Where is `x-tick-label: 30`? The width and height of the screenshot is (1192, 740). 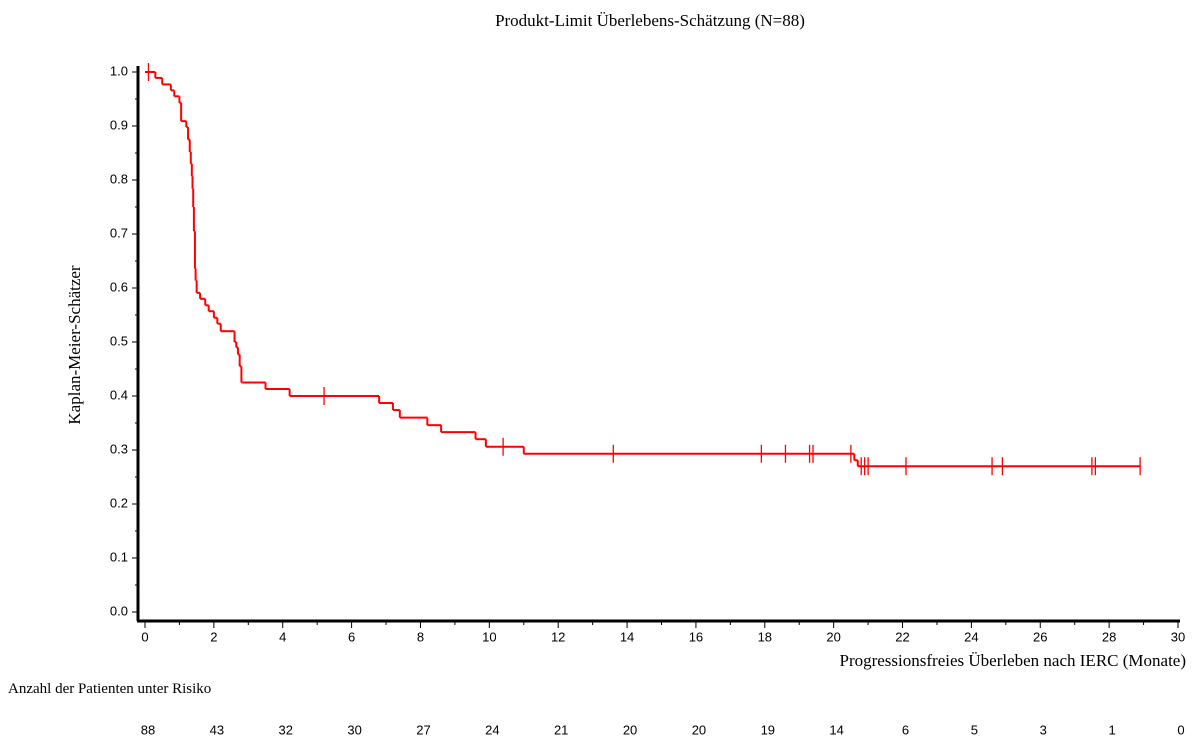
x-tick-label: 30 is located at coordinates (1178, 636).